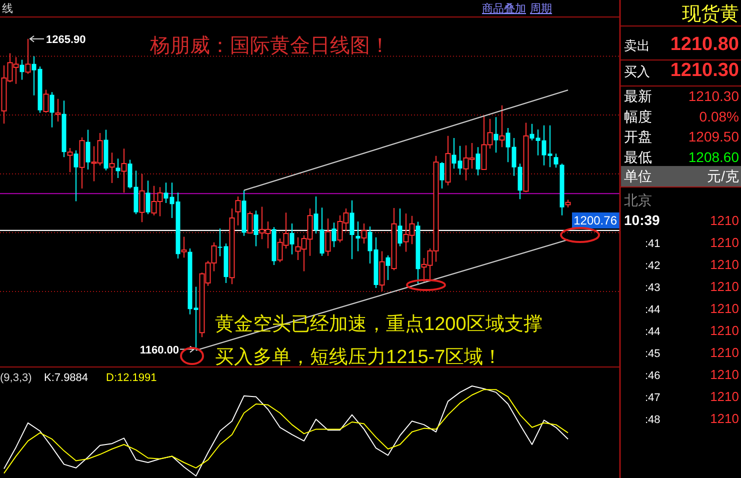  I want to click on text: 商品叠加, so click(504, 8).